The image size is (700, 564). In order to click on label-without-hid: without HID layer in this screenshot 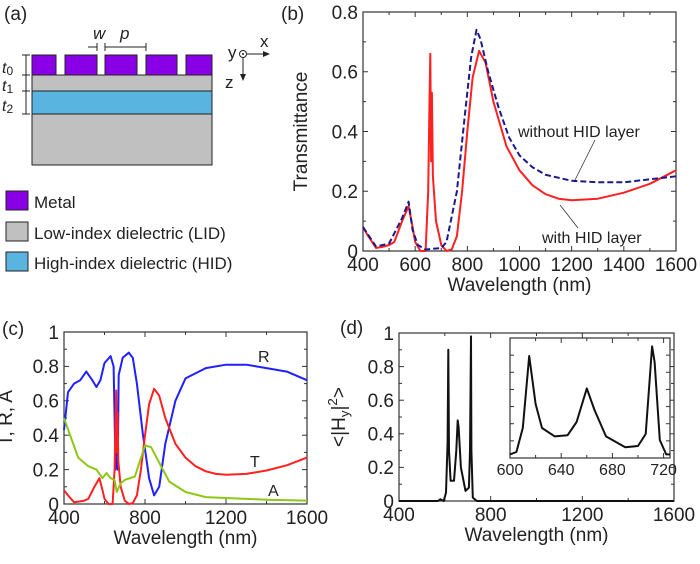, I will do `click(578, 132)`.